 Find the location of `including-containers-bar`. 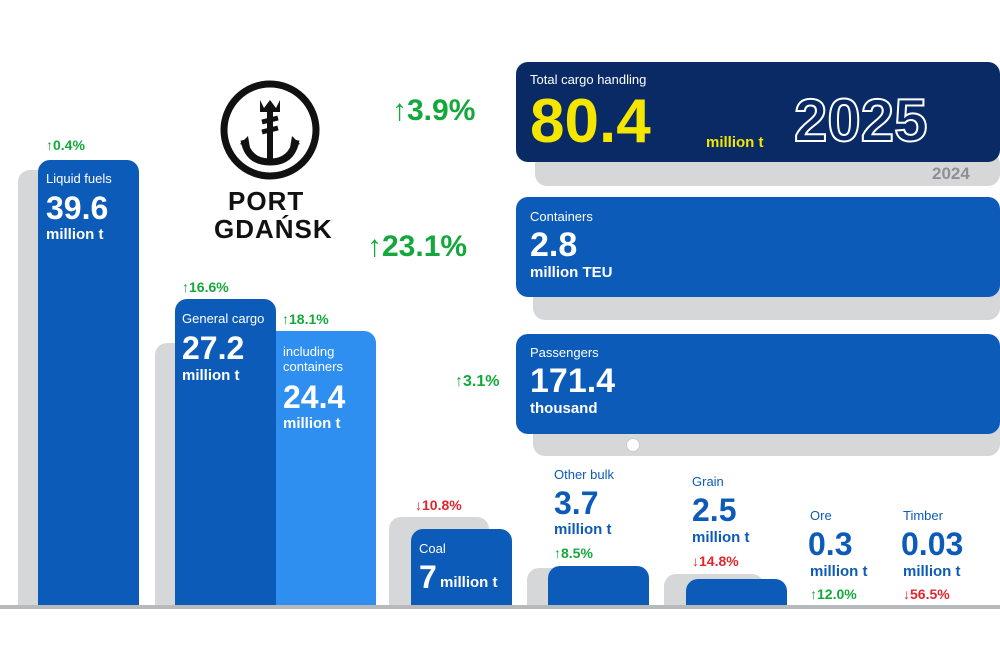

including-containers-bar is located at coordinates (326, 469).